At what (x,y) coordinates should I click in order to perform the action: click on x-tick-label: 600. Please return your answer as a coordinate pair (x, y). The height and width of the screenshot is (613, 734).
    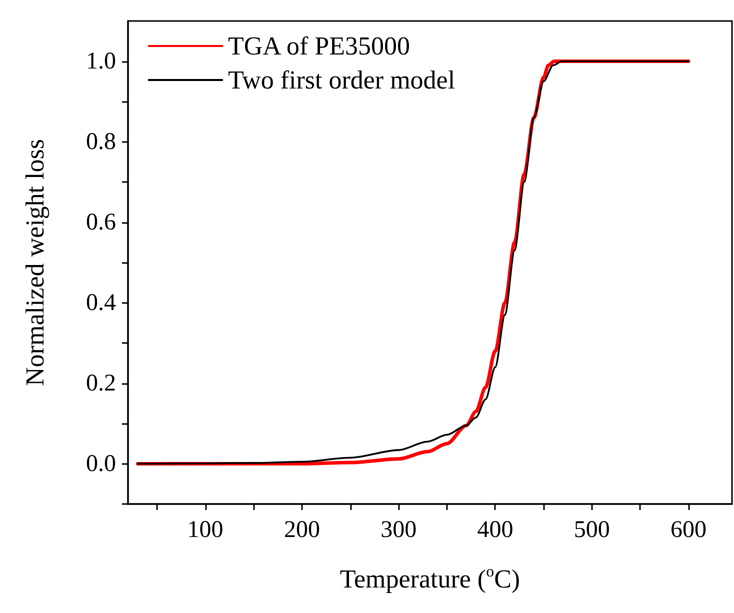
    Looking at the image, I should click on (688, 530).